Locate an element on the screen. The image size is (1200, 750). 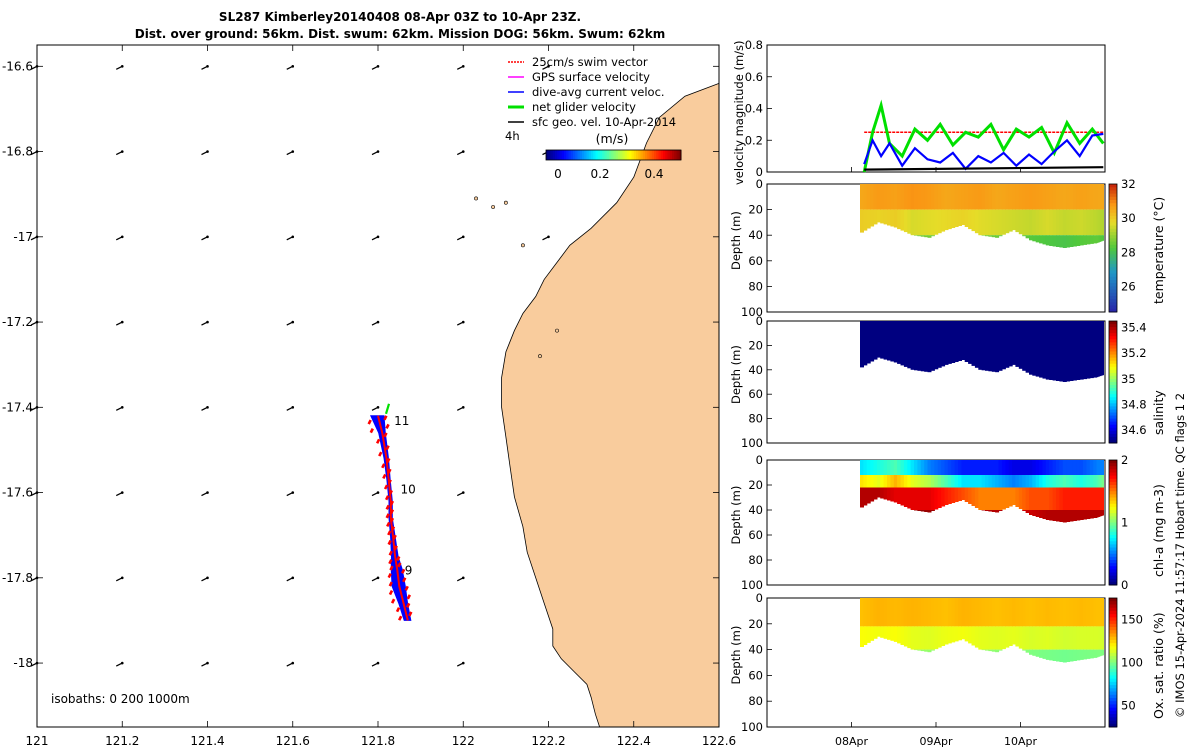
depth-tick-label: 100 is located at coordinates (752, 585).